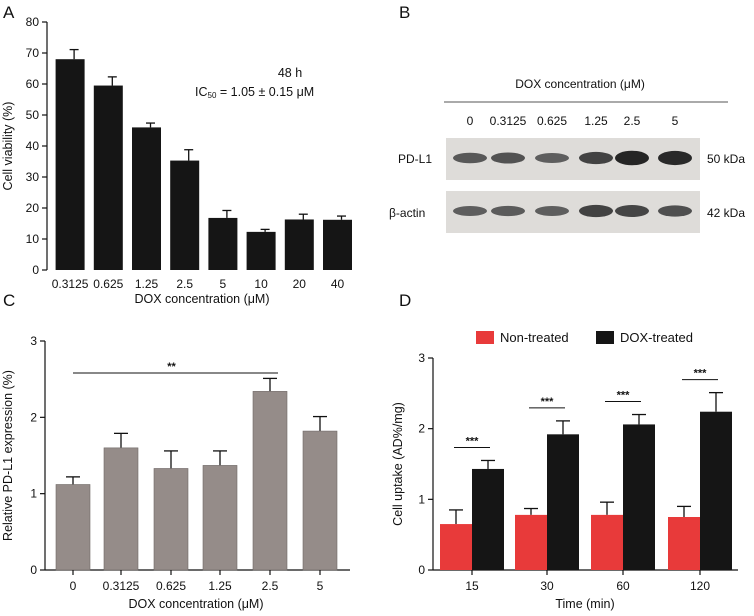  What do you see at coordinates (212, 95) in the screenshot?
I see `ic50-subscript: 50` at bounding box center [212, 95].